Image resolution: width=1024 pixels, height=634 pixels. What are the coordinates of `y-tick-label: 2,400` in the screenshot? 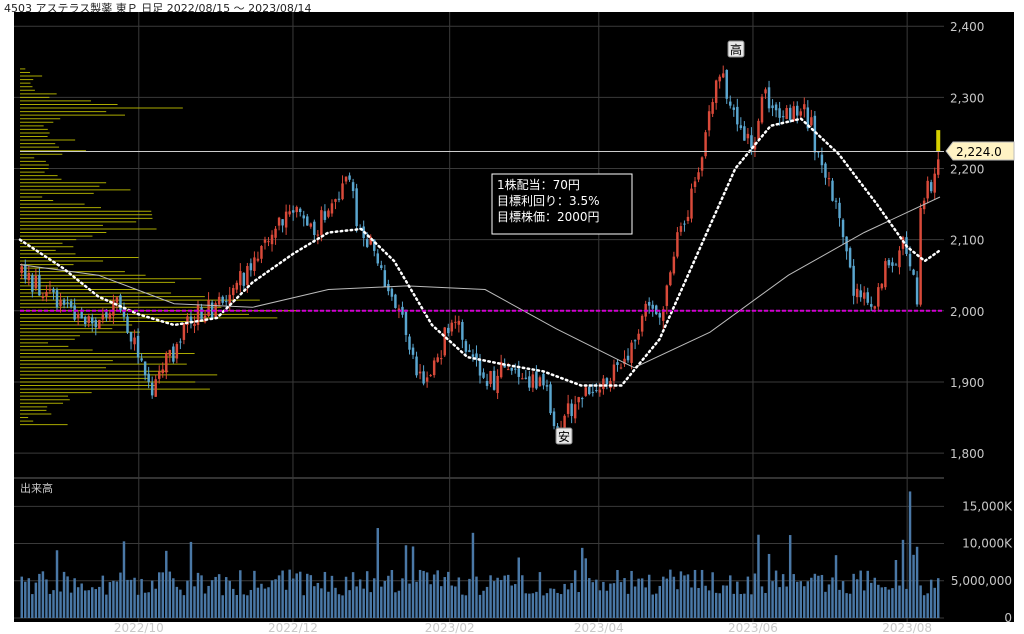 It's located at (967, 27).